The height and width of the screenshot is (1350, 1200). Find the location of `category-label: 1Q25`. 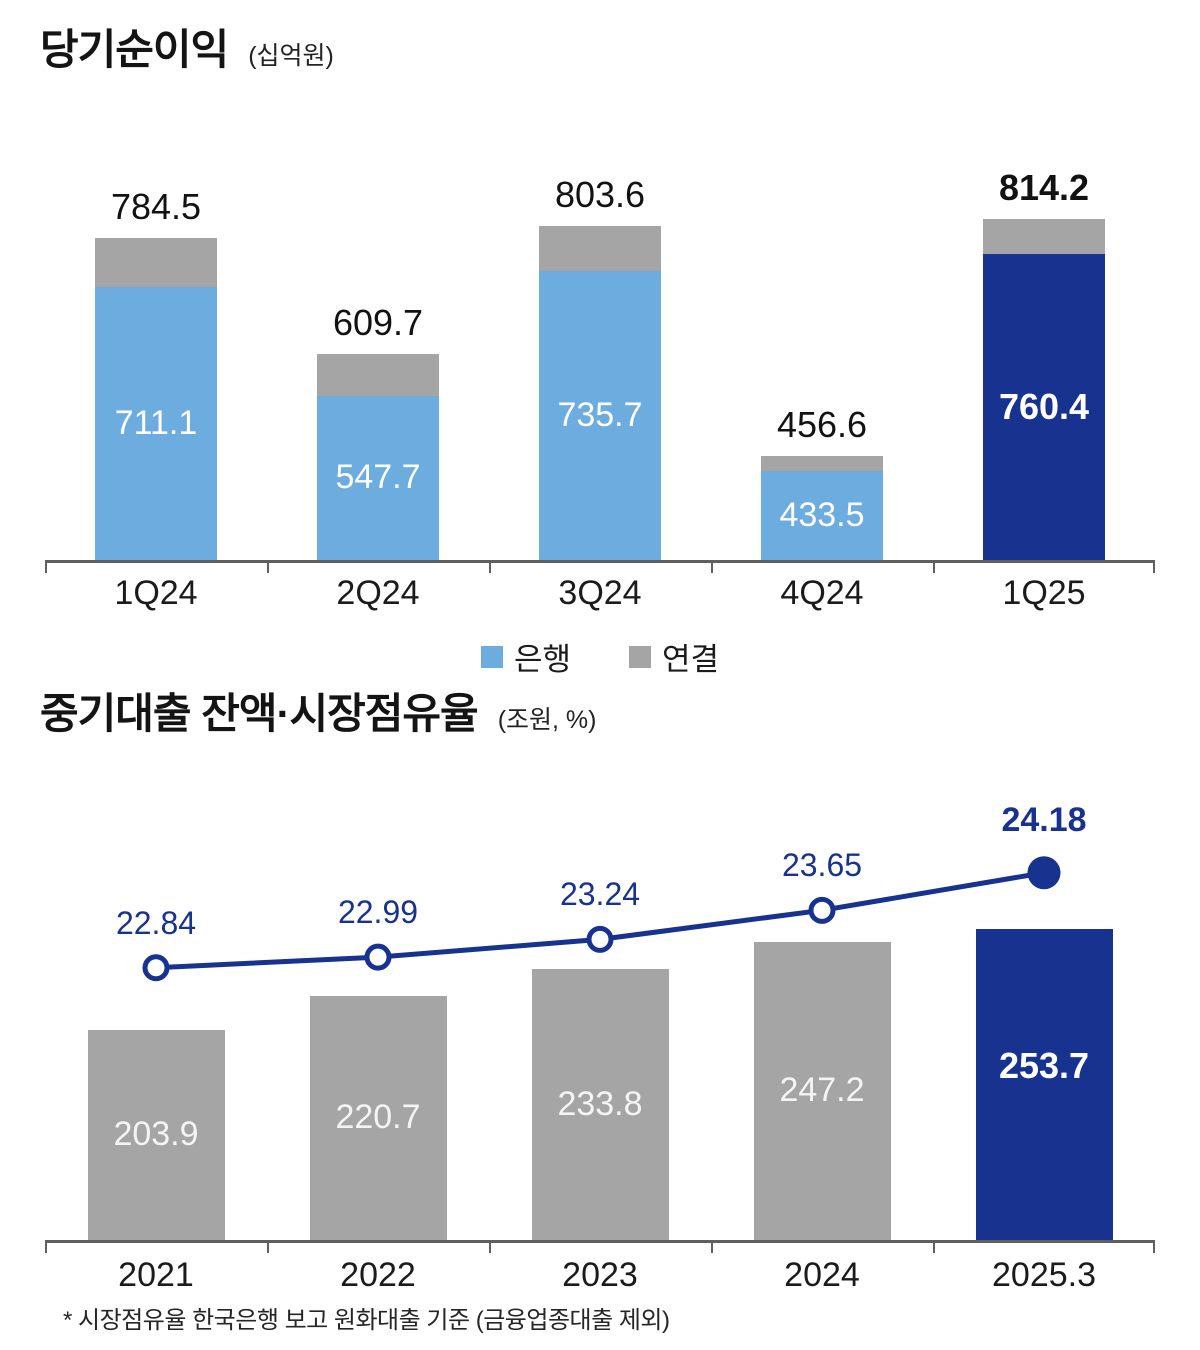

category-label: 1Q25 is located at coordinates (1044, 593).